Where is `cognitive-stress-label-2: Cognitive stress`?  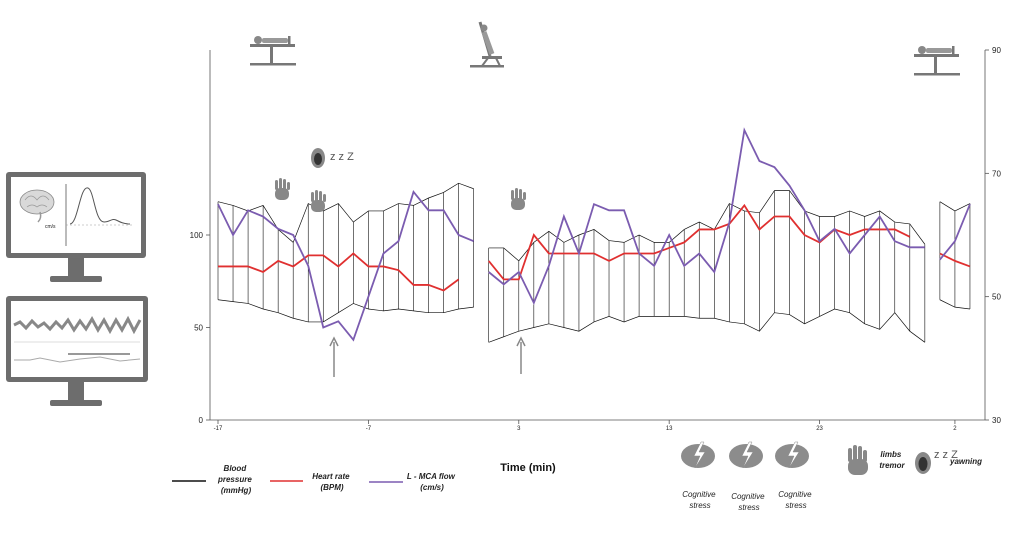
cognitive-stress-label-2: Cognitive stress is located at coordinates (749, 502).